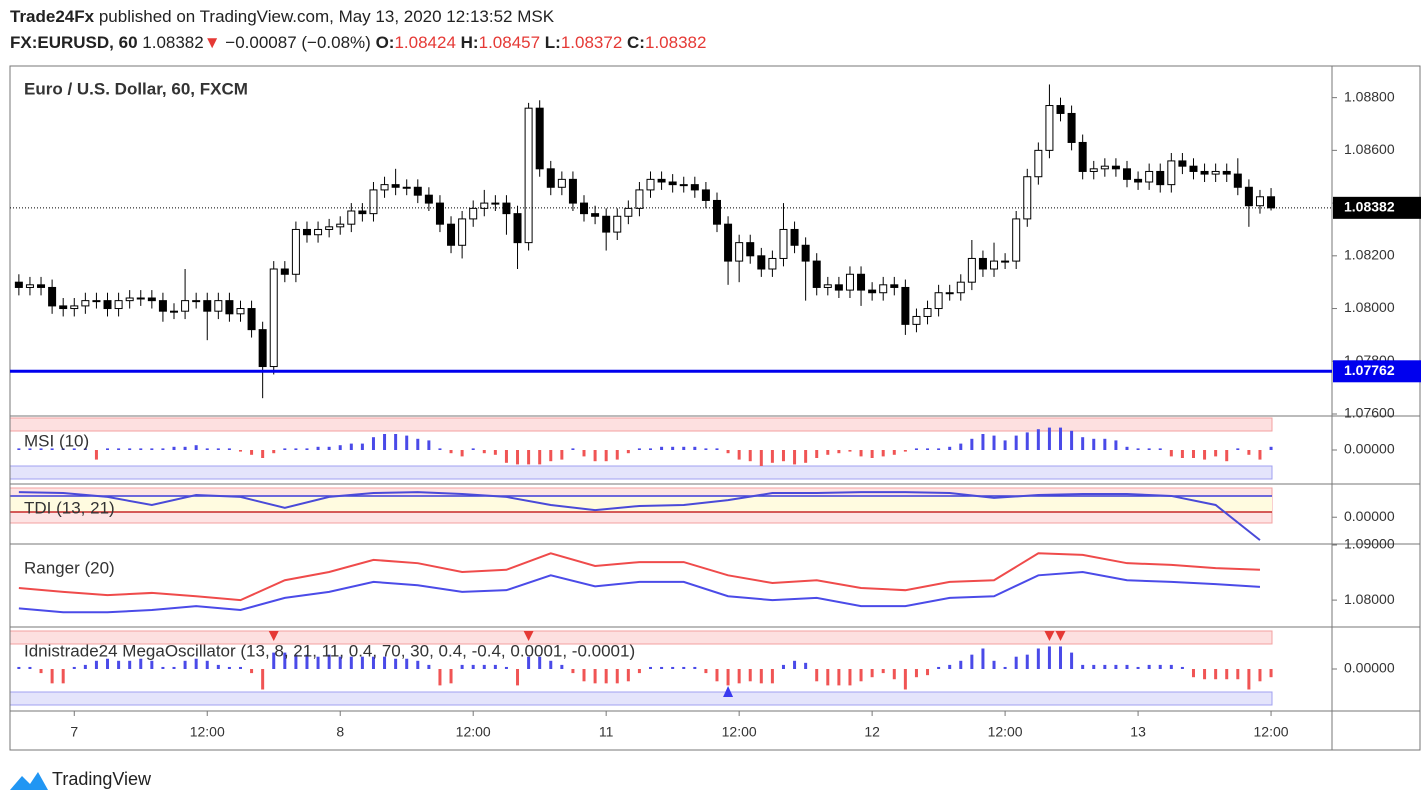 This screenshot has height=807, width=1427. What do you see at coordinates (56, 440) in the screenshot?
I see `pane-title: MSI (10)` at bounding box center [56, 440].